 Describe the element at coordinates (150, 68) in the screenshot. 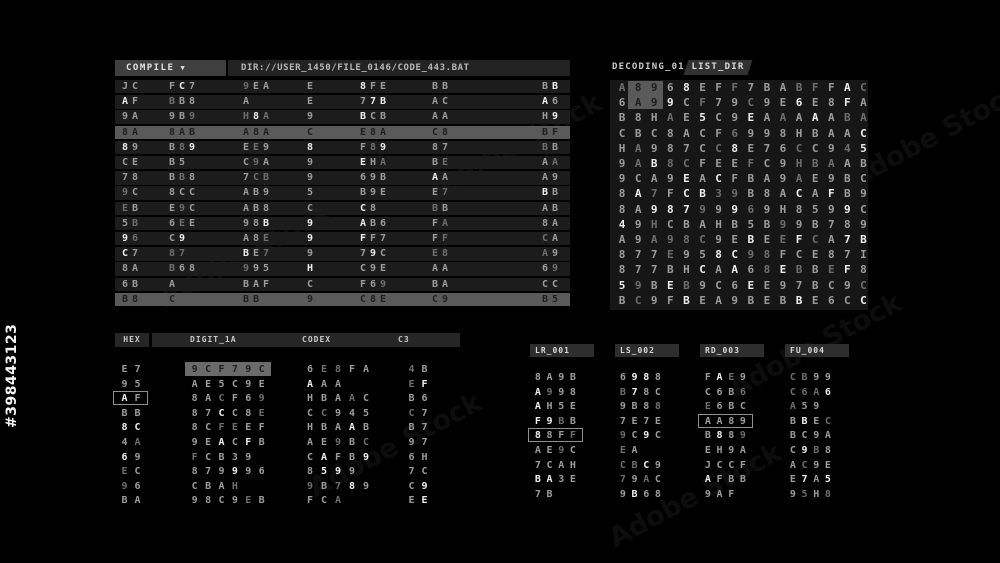

I see `compile-menu-label: COMPILE` at that location.